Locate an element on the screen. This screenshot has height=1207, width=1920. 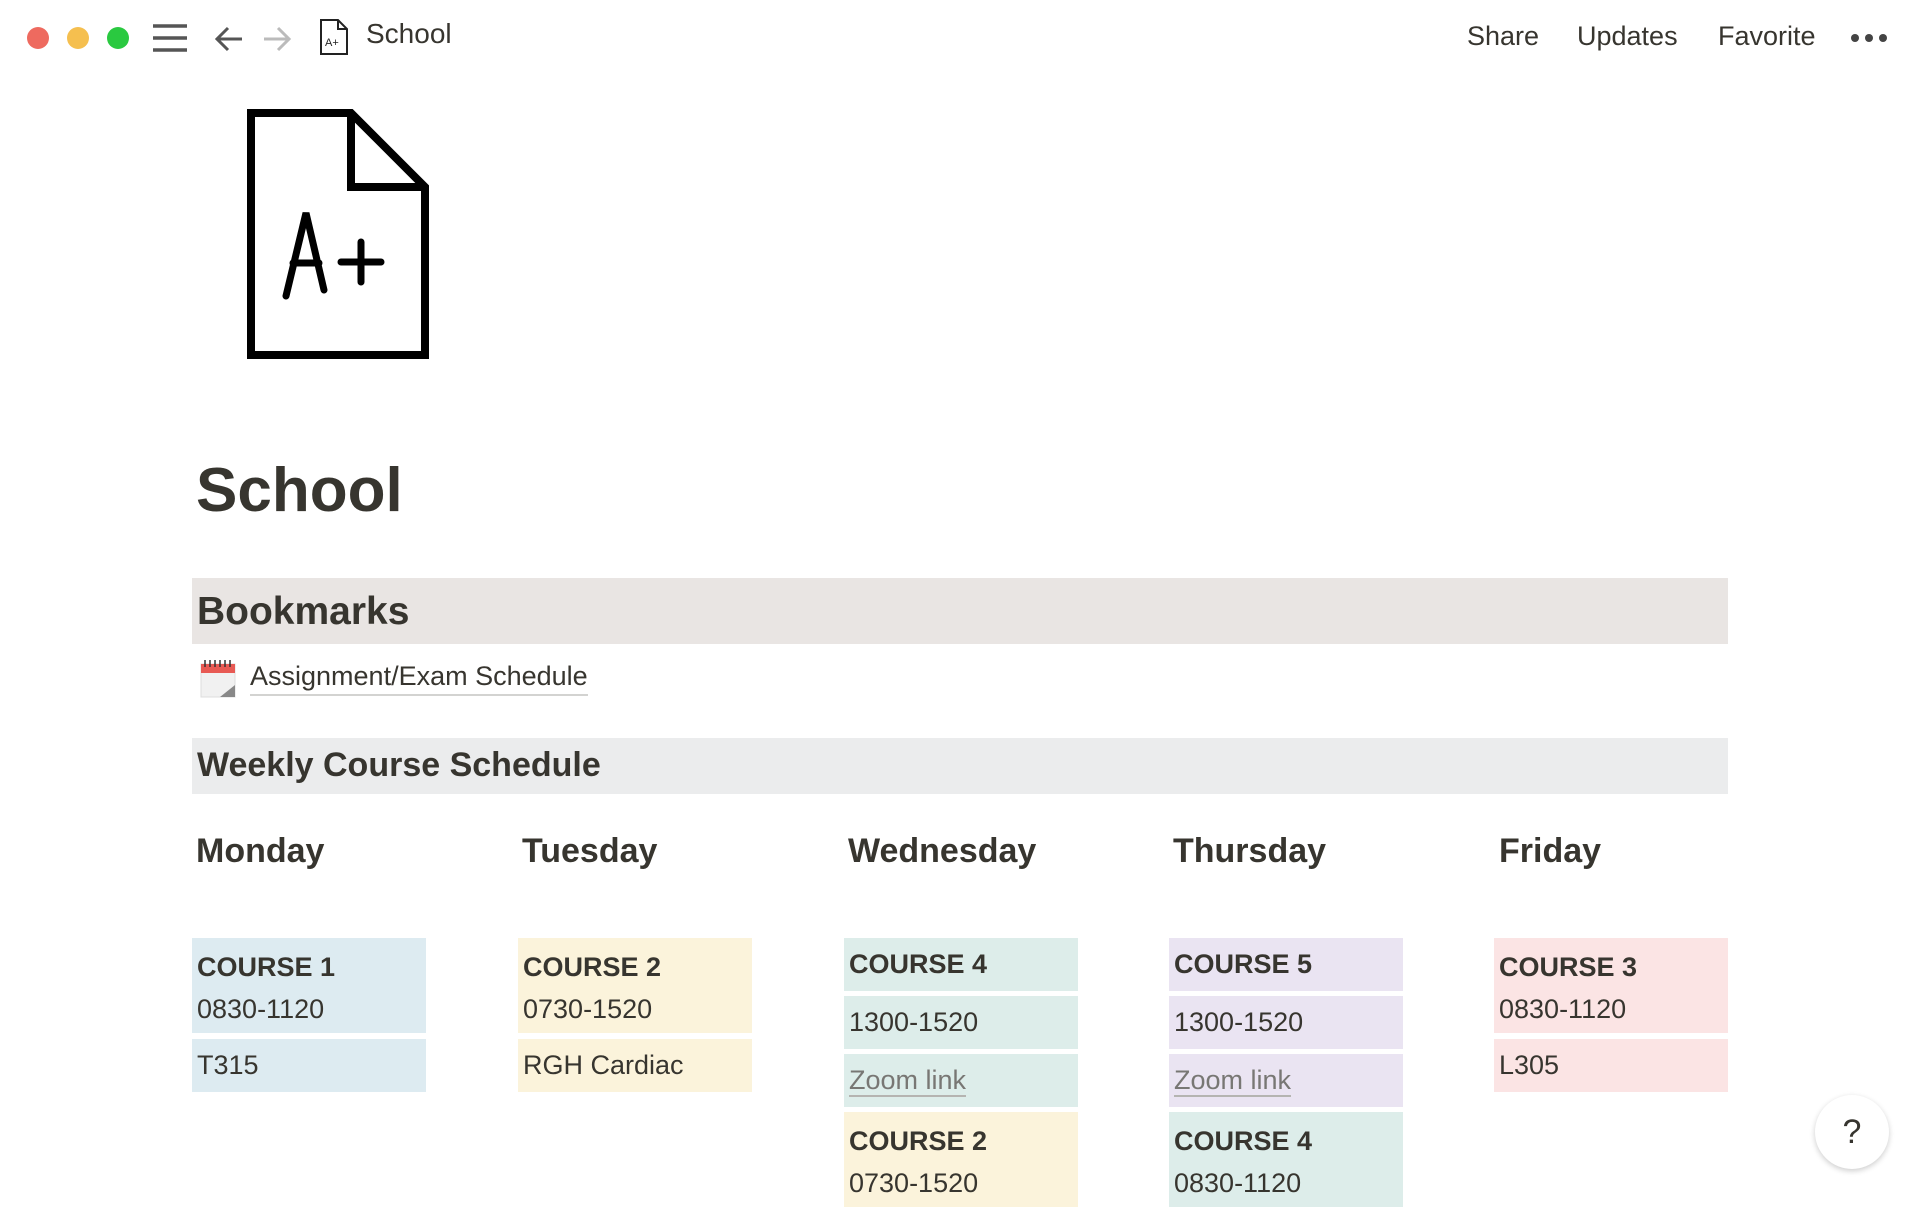
monday-course-card: COURSE 1 0830-1120 is located at coordinates (309, 985).